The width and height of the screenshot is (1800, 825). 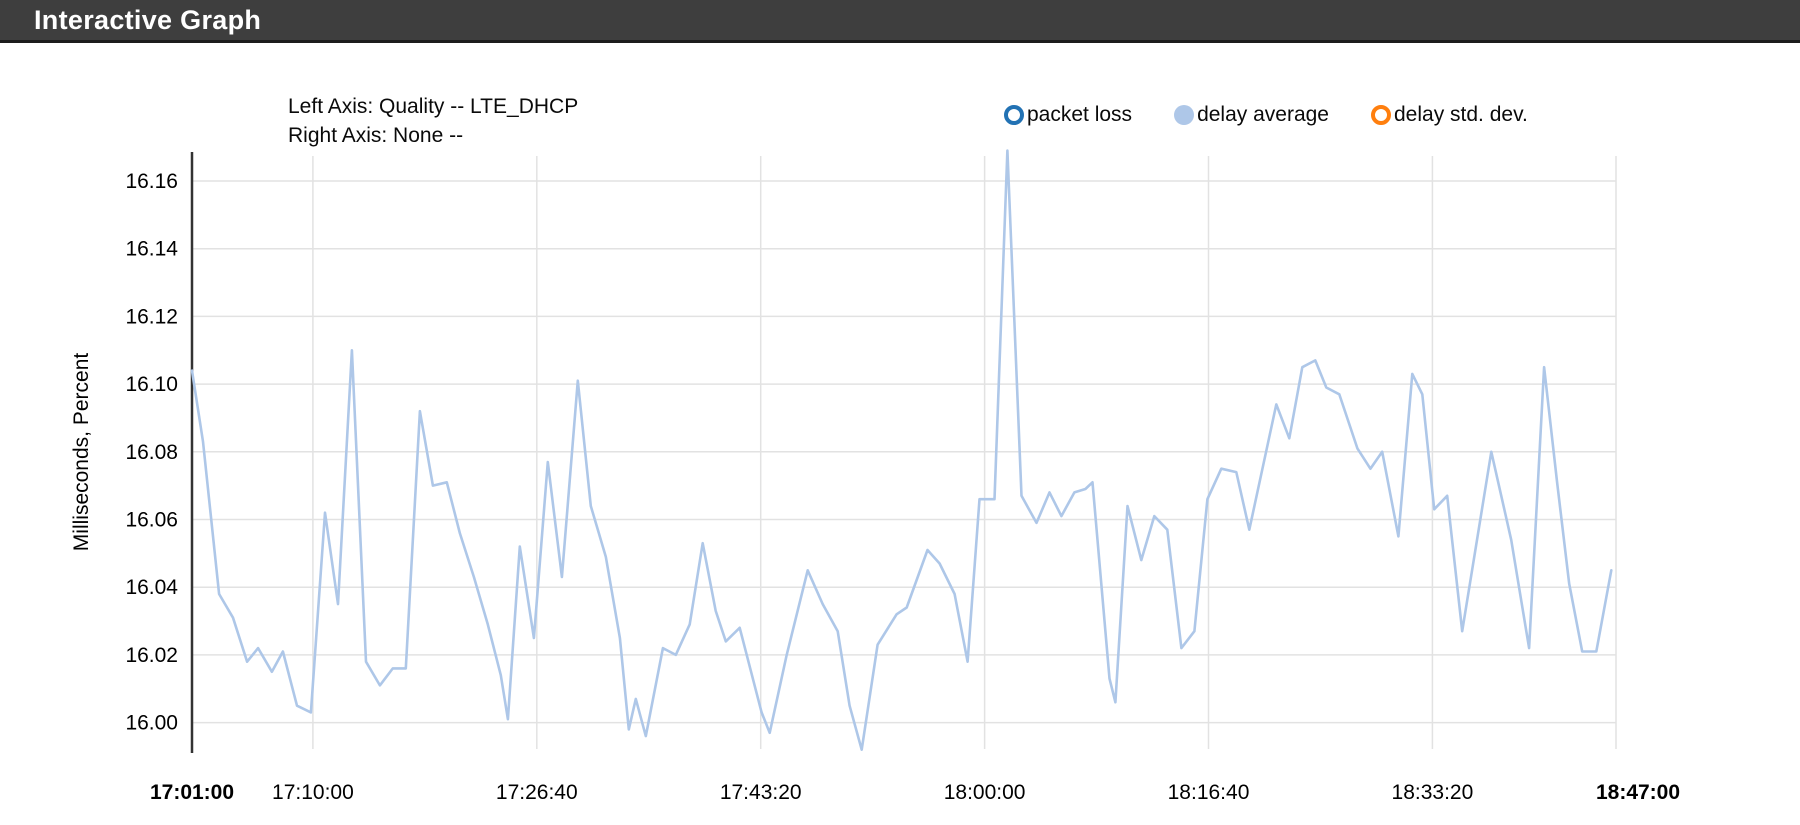 What do you see at coordinates (151, 316) in the screenshot?
I see `y-tick-label: 16.12` at bounding box center [151, 316].